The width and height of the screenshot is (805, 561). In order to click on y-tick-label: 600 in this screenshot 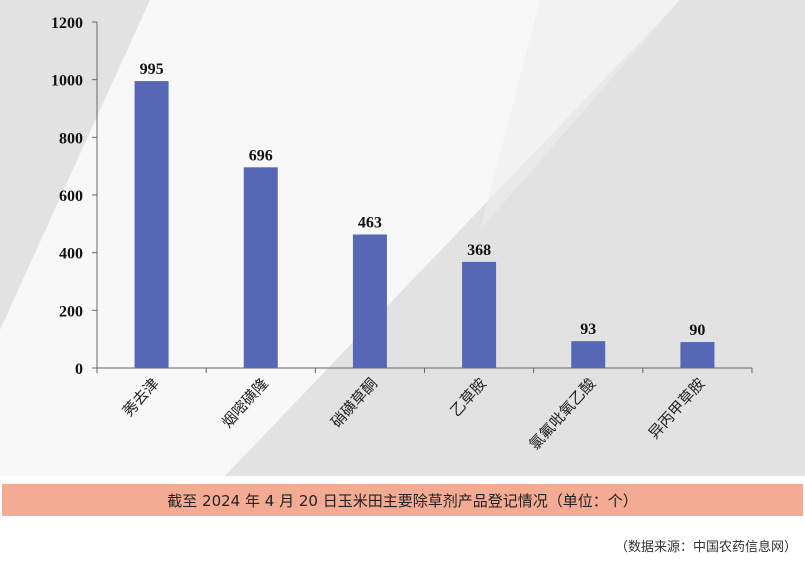, I will do `click(71, 196)`.